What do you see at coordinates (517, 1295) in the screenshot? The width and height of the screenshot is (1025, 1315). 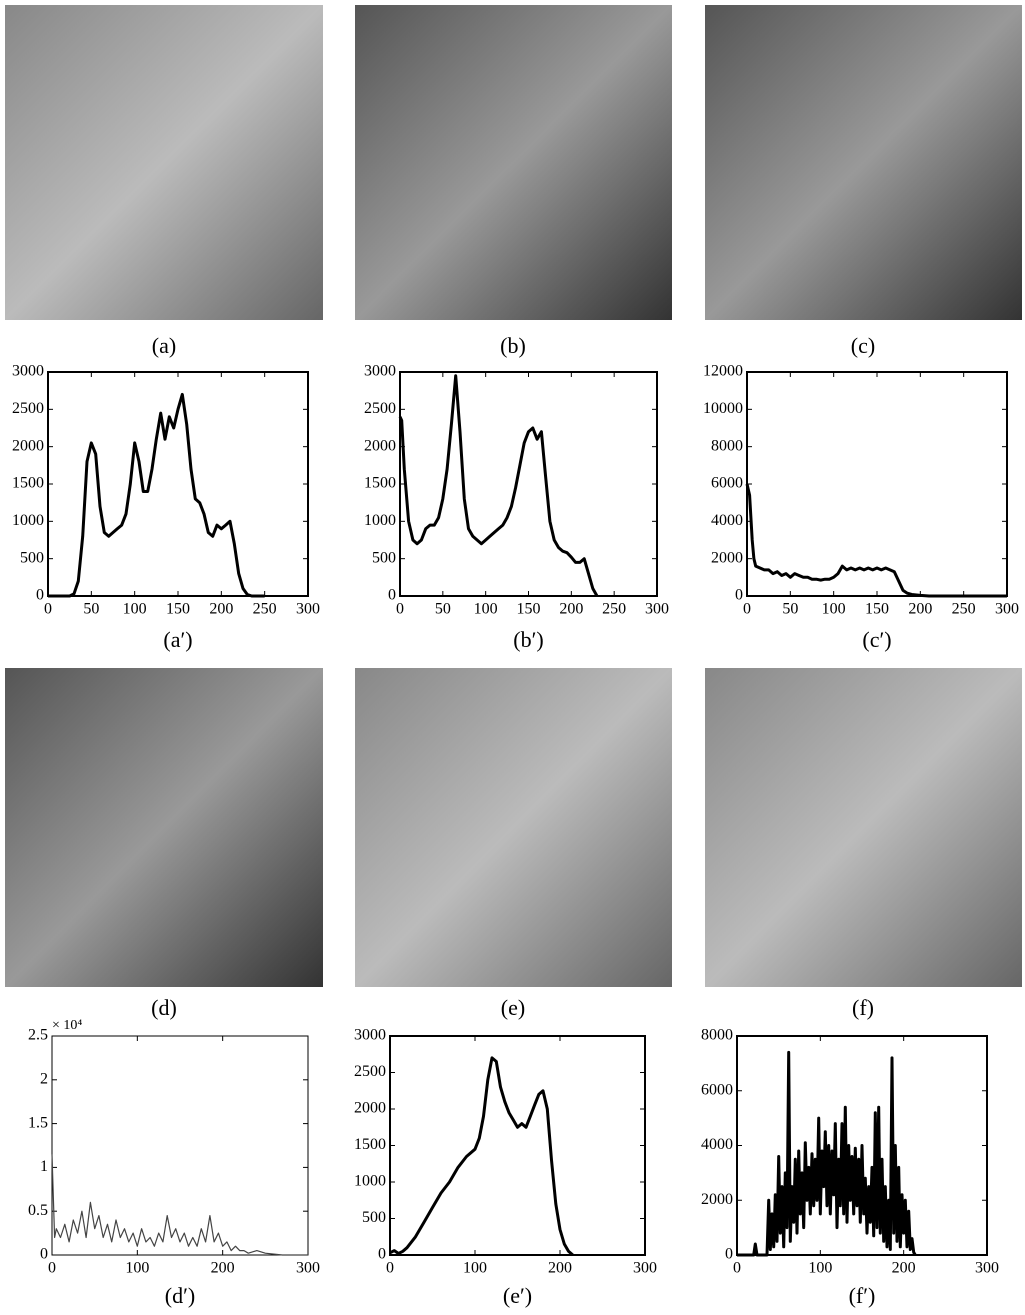 I see `chart-caption: (e′)` at bounding box center [517, 1295].